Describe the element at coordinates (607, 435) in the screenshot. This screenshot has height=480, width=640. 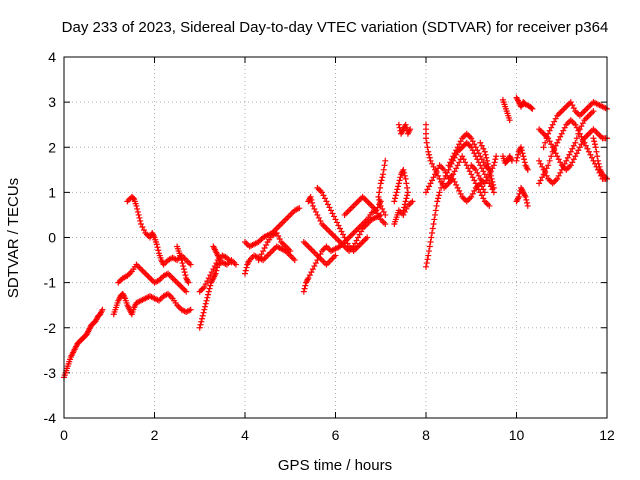
I see `x-tick-label: 12` at that location.